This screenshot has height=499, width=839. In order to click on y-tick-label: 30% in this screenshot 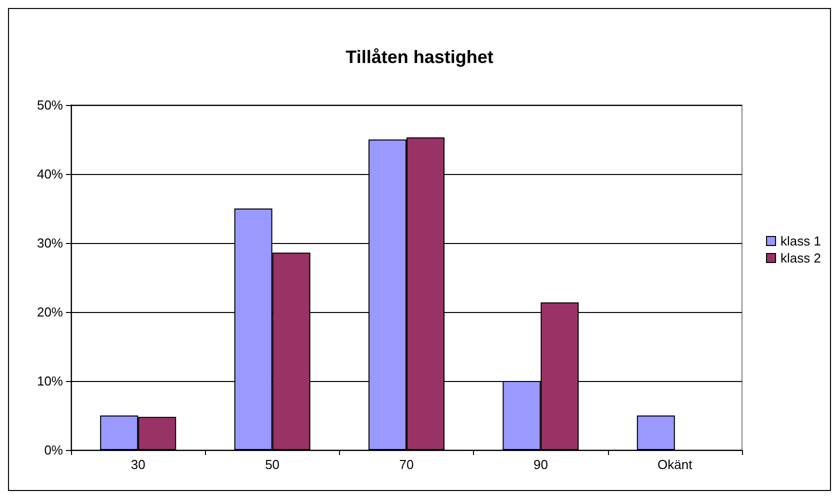, I will do `click(50, 243)`.